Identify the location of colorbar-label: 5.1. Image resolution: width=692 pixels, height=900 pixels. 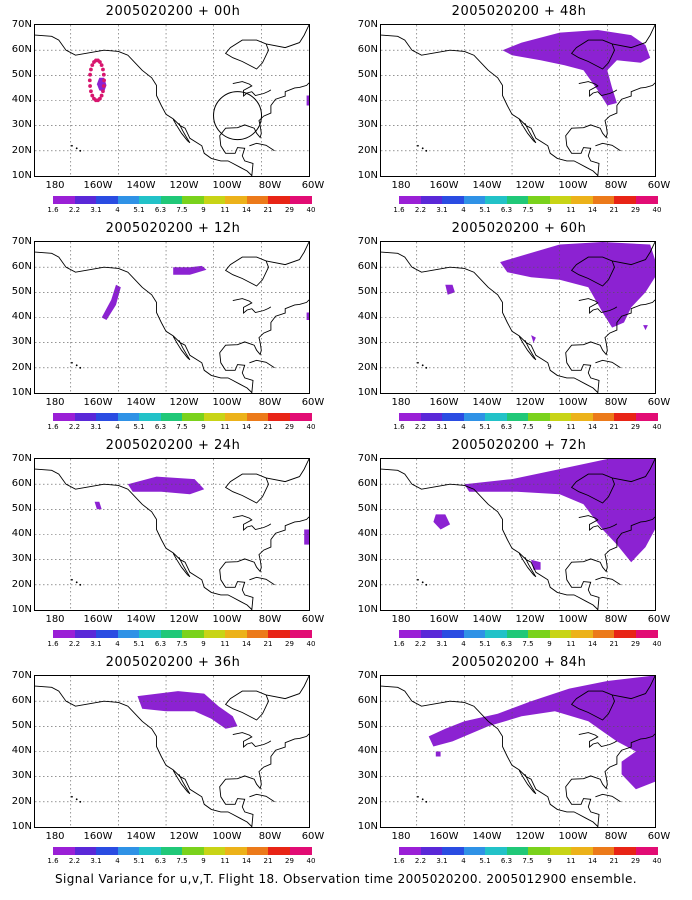
(139, 427).